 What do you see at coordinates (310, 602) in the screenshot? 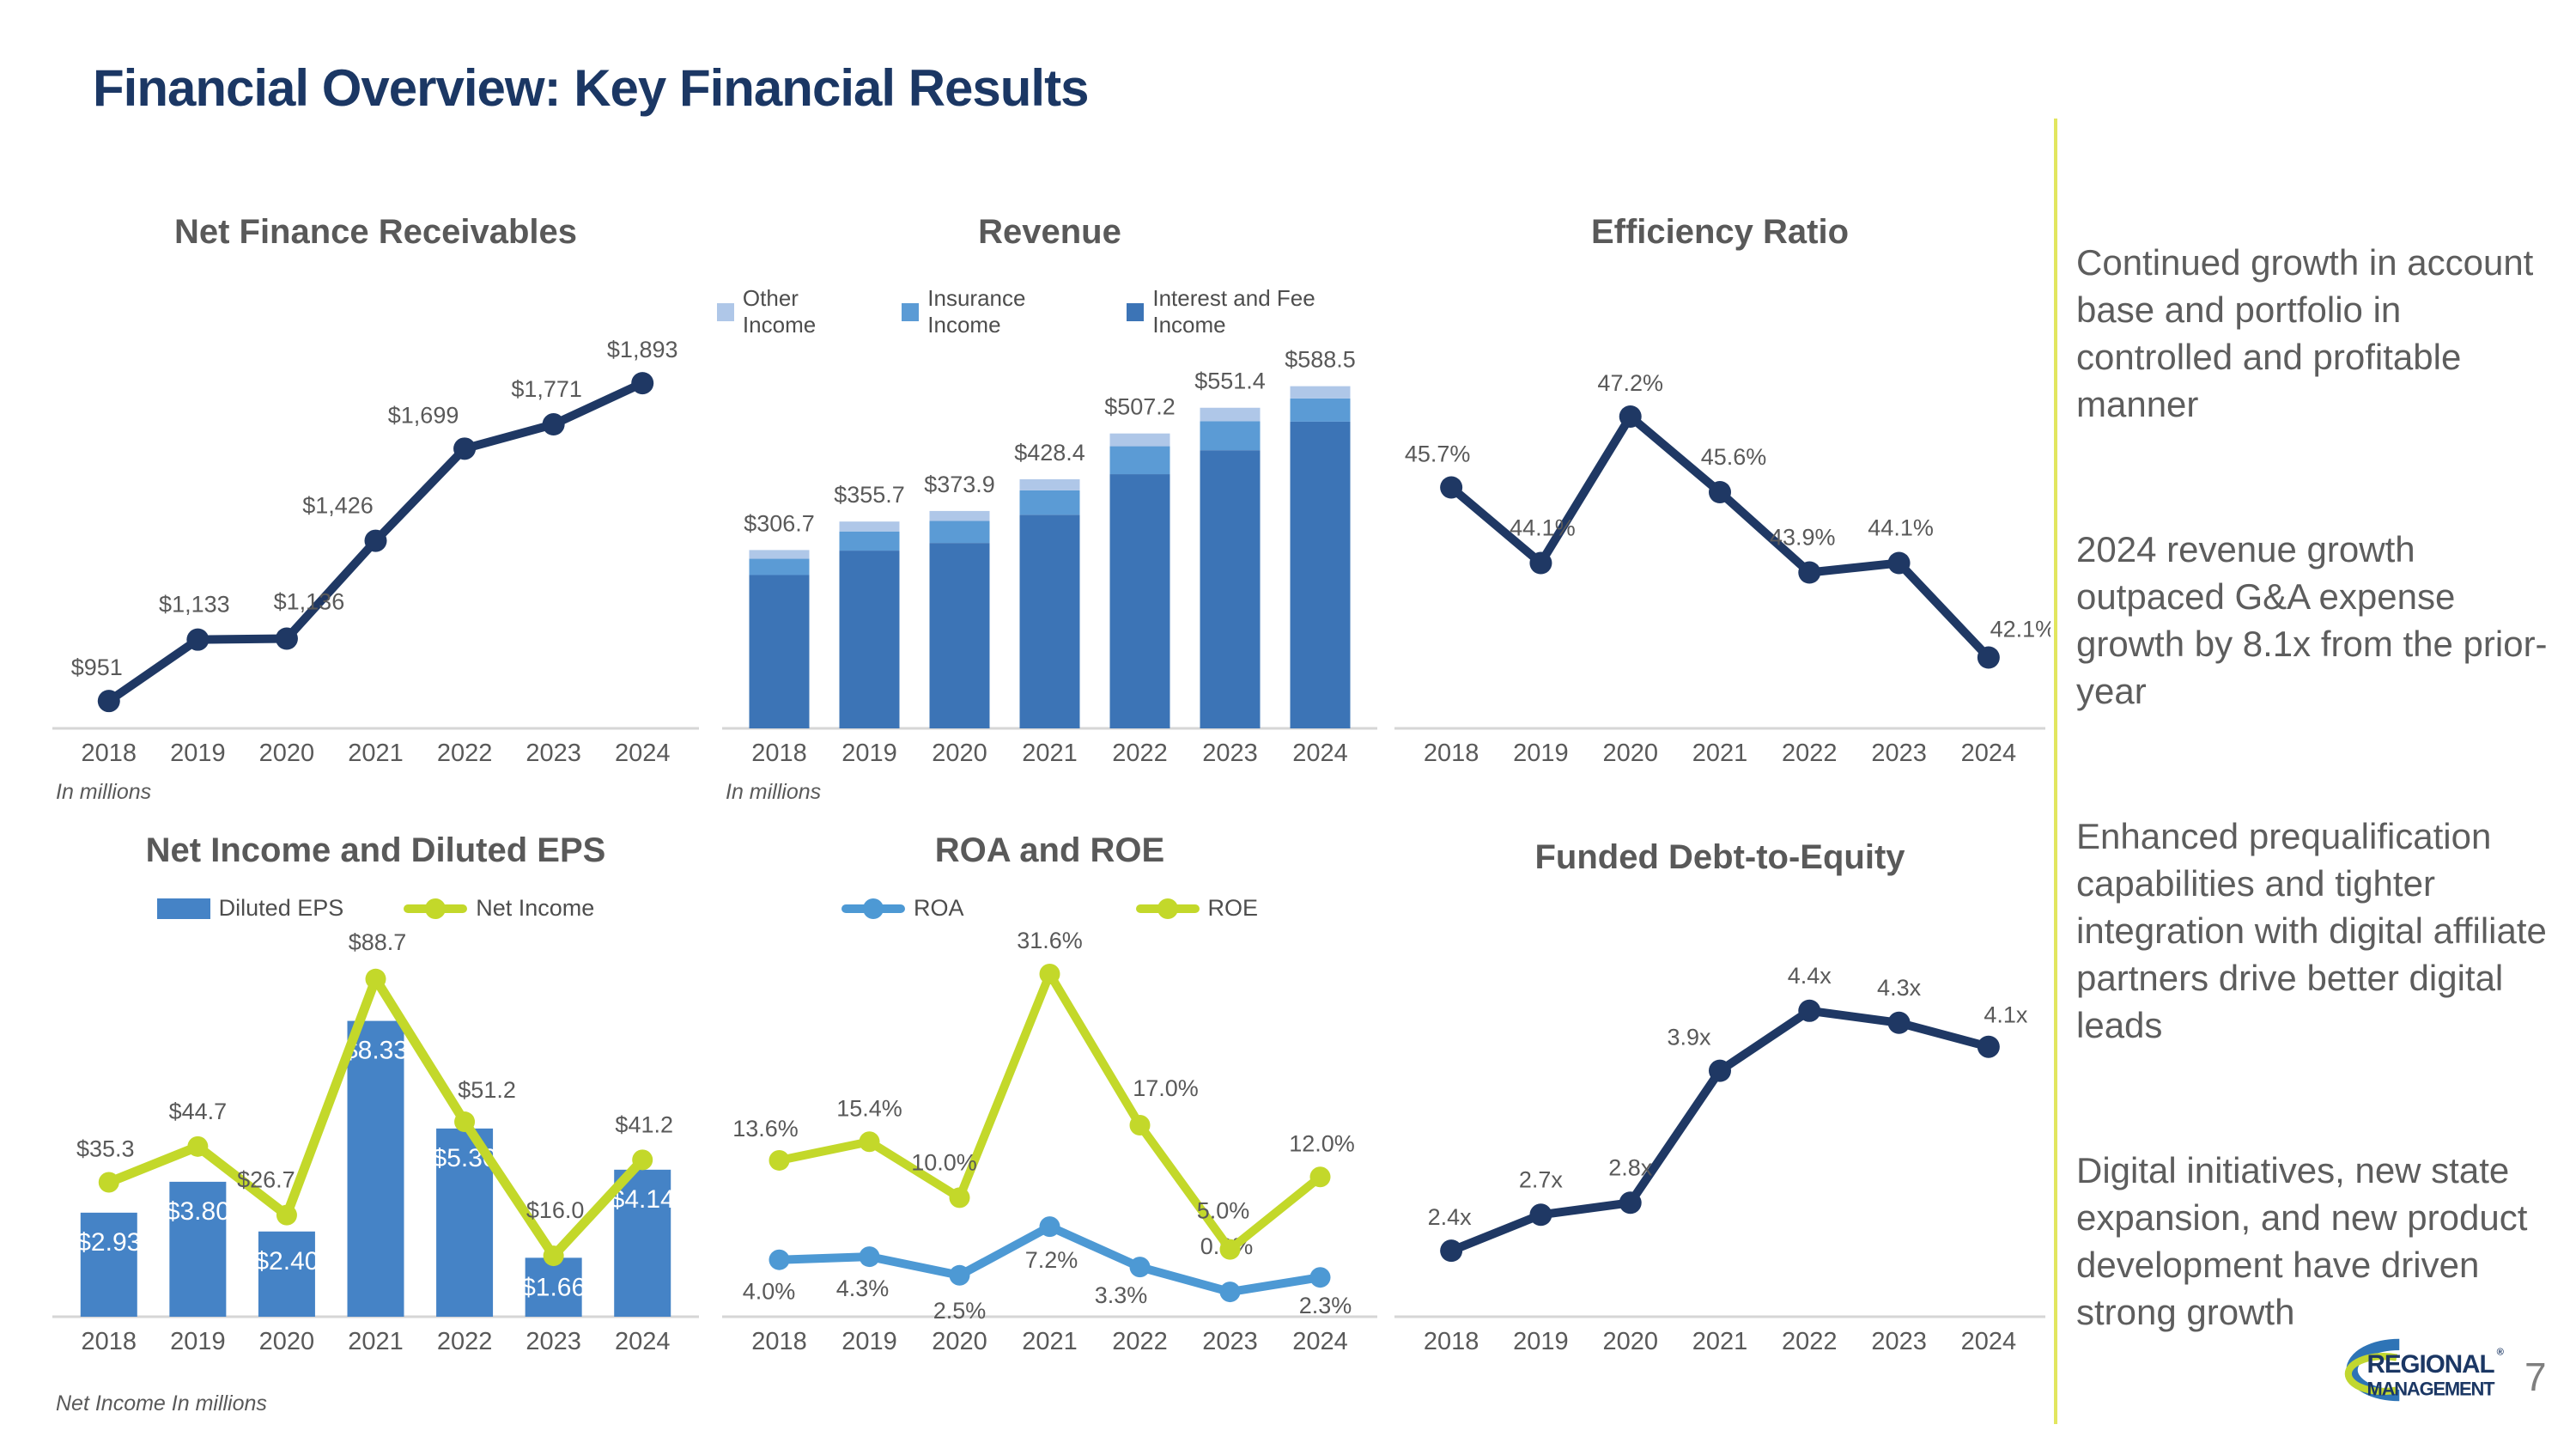
I see `svg-text: $1,136` at bounding box center [310, 602].